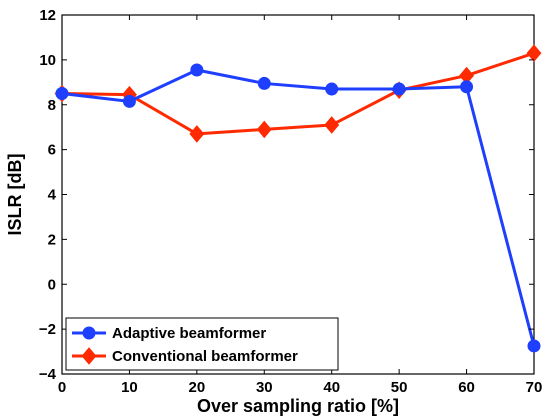 Image resolution: width=544 pixels, height=420 pixels. What do you see at coordinates (399, 387) in the screenshot?
I see `x-tick-label: 50` at bounding box center [399, 387].